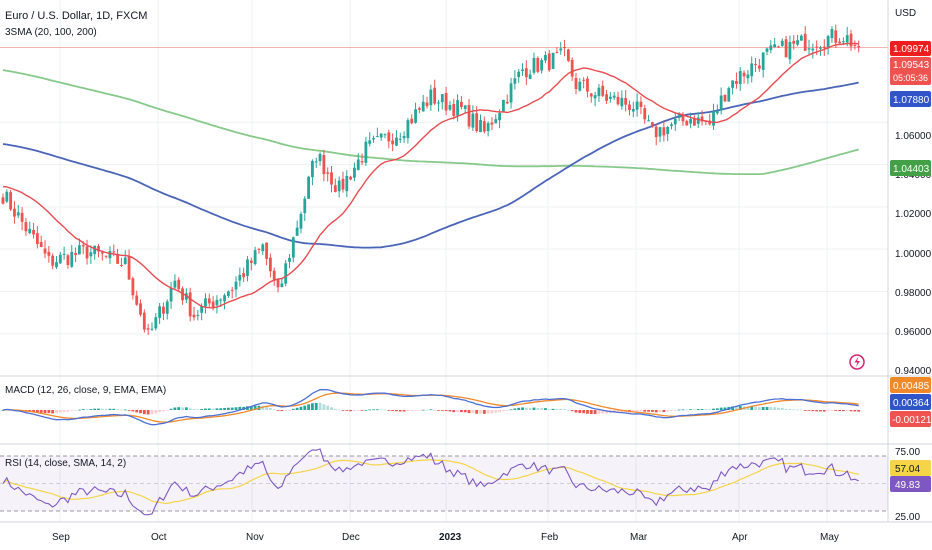 This screenshot has height=550, width=932. I want to click on time-tick: May, so click(829, 537).